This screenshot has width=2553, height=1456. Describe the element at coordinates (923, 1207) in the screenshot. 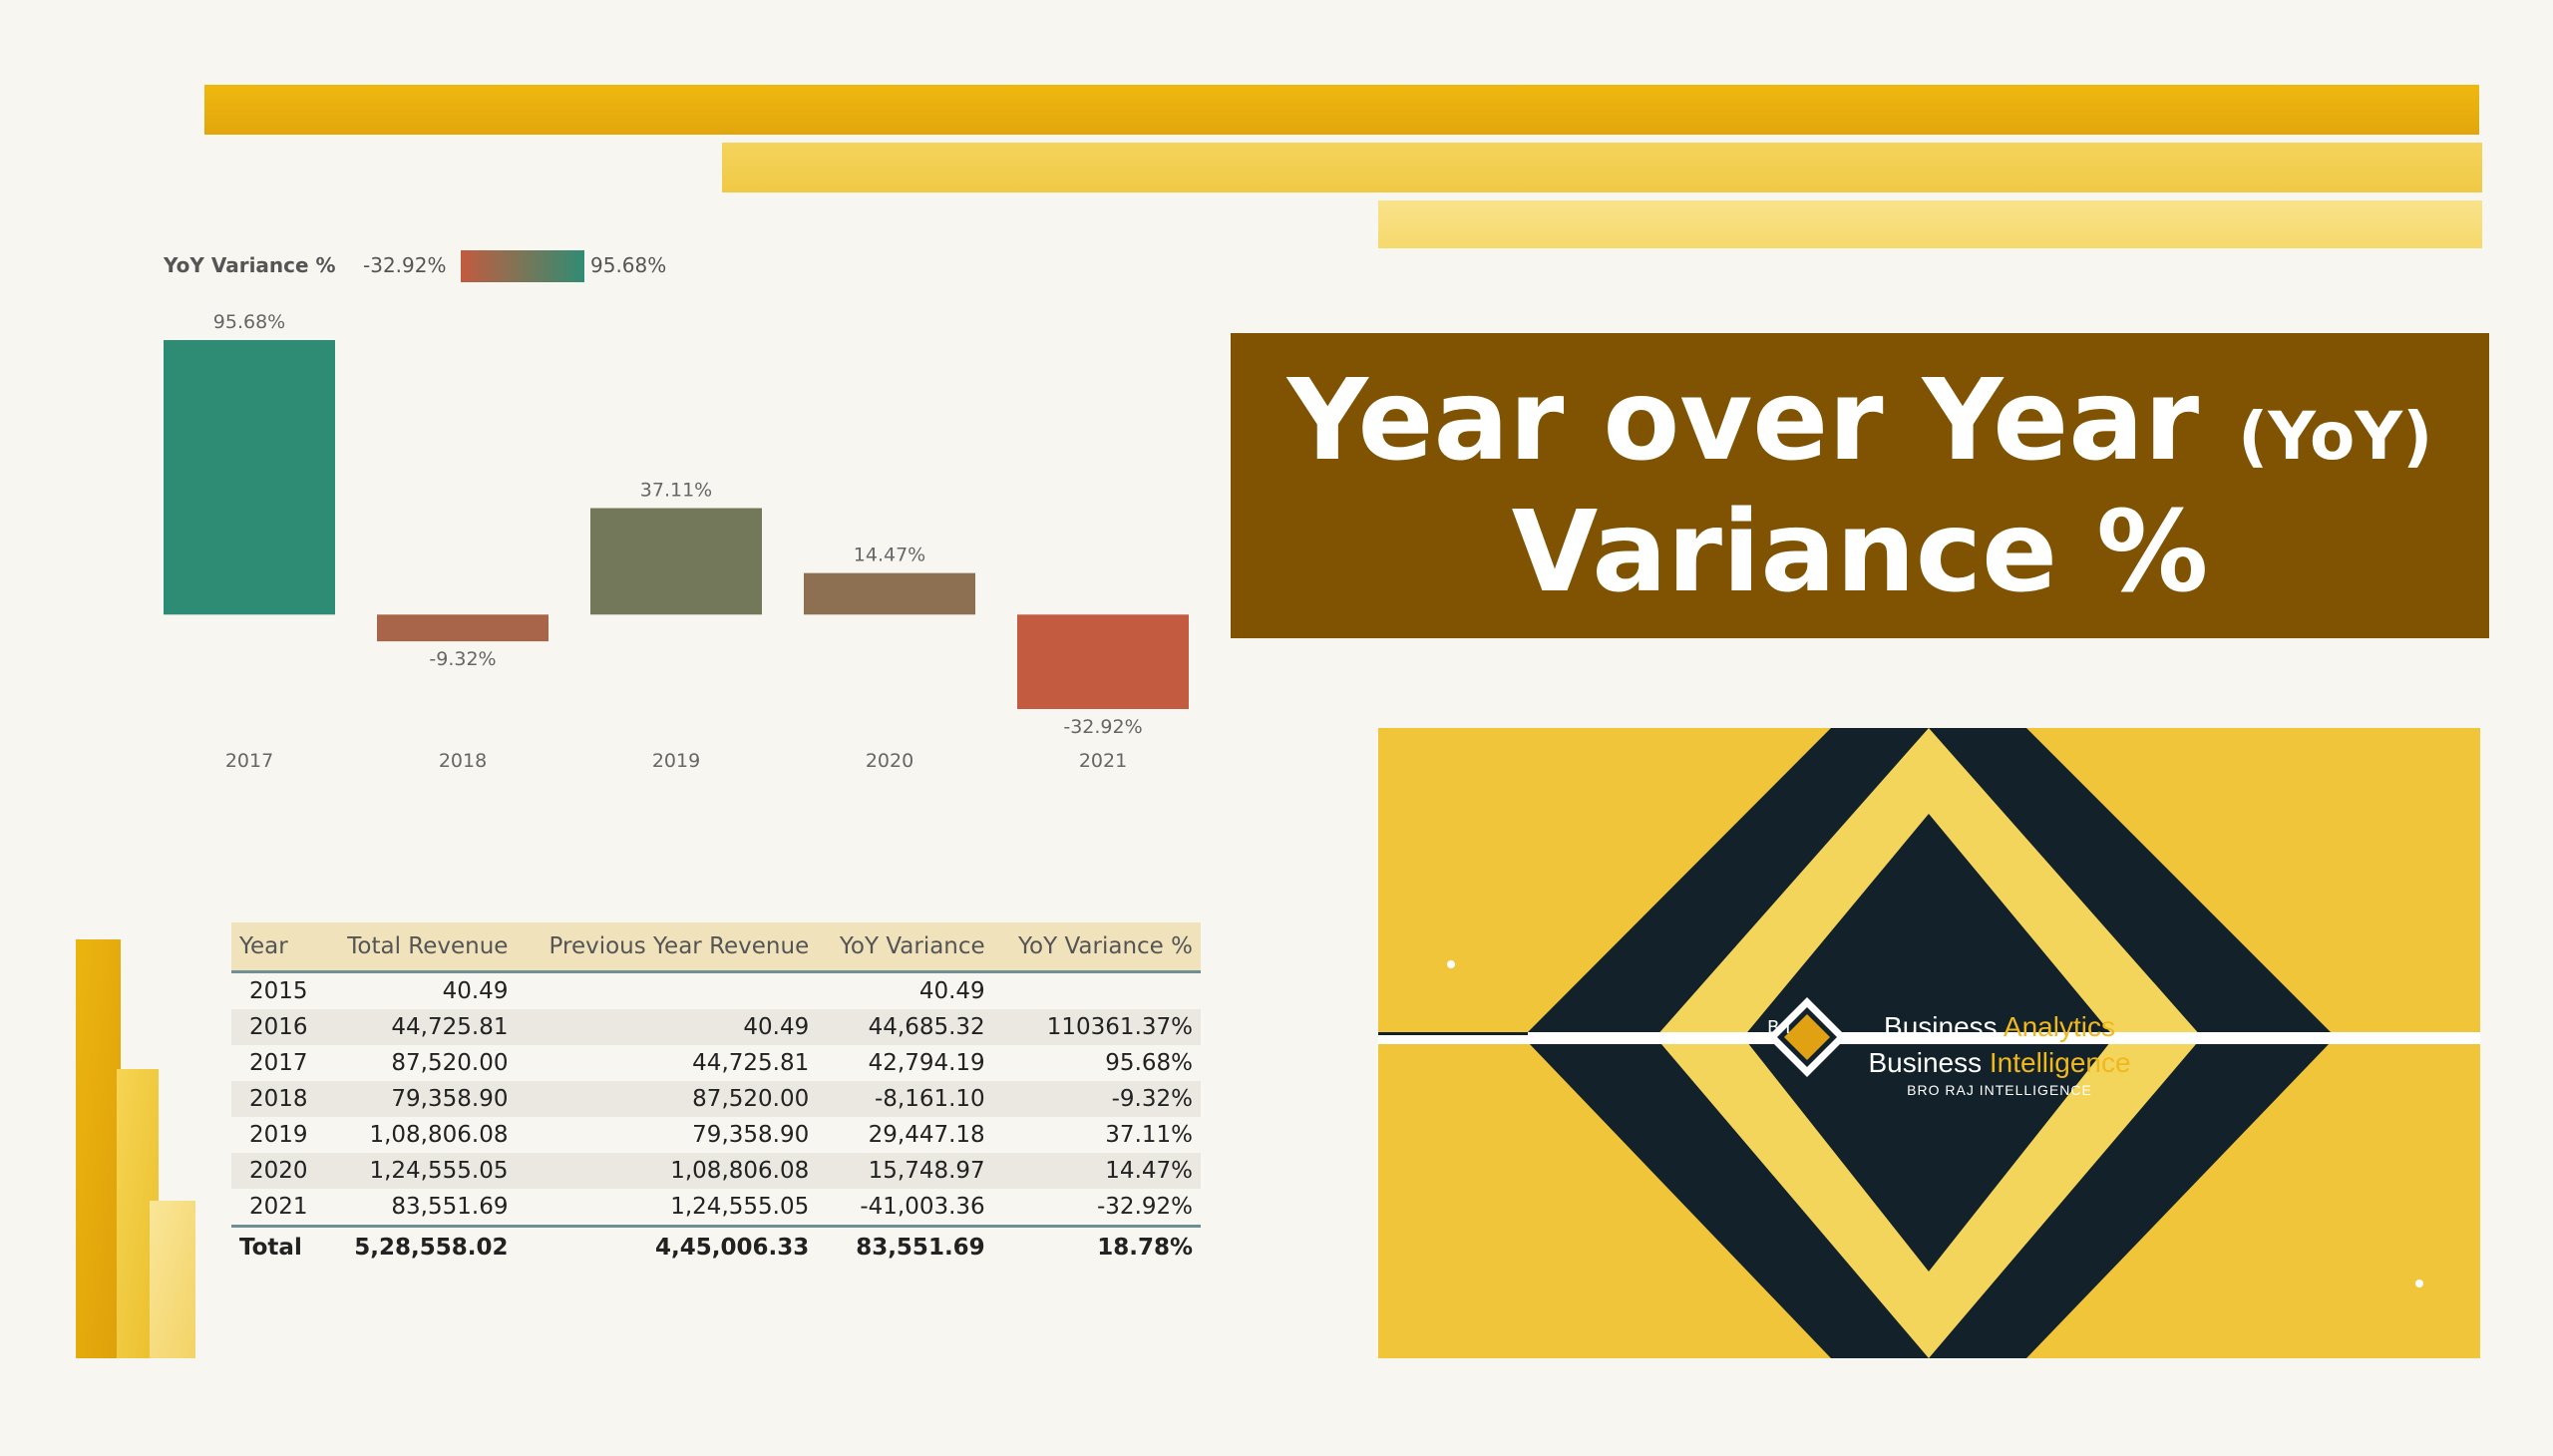

I see `table-cell: -41,003.36` at that location.